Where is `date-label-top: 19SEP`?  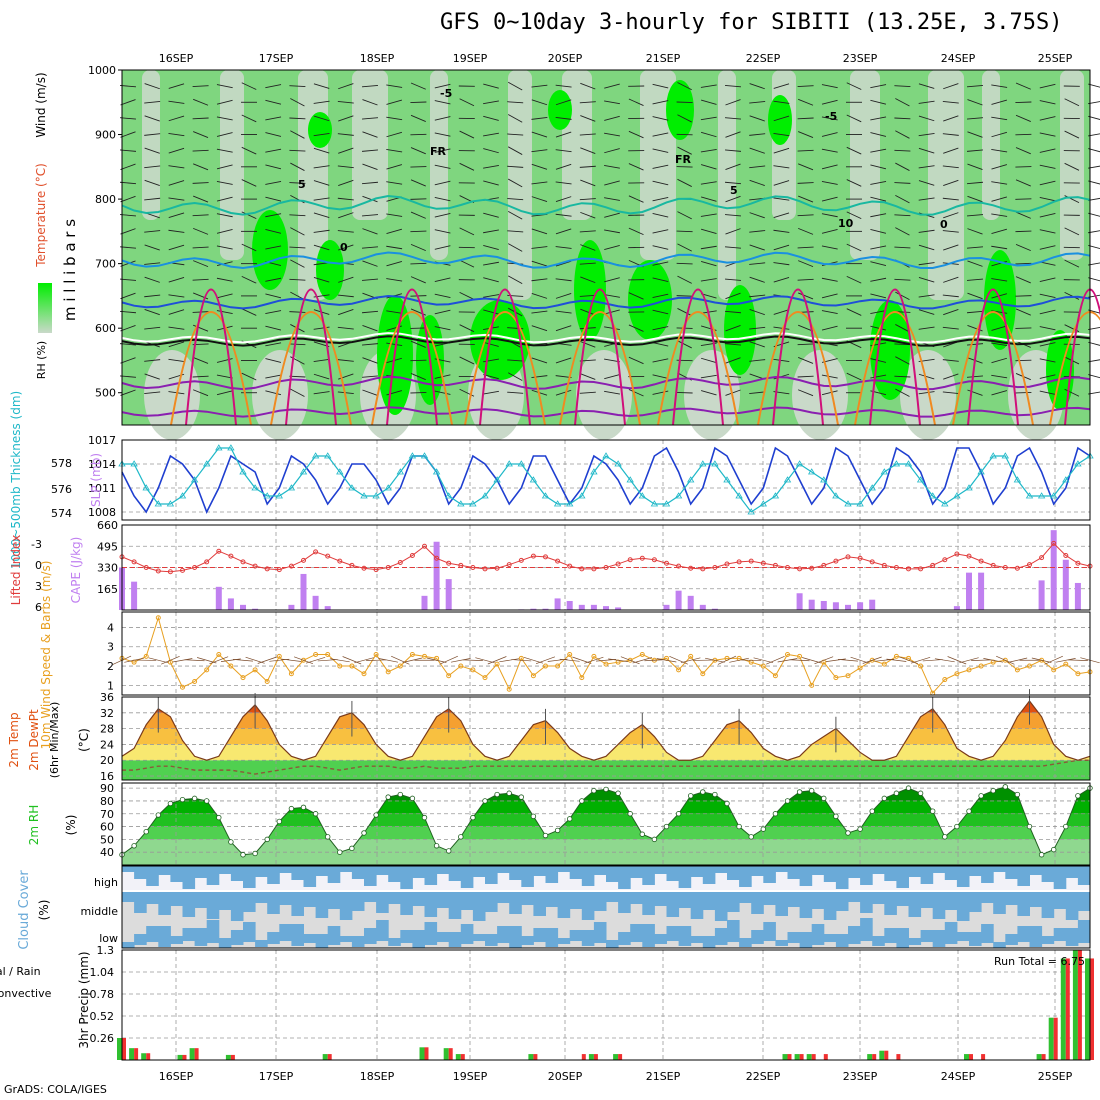 date-label-top: 19SEP is located at coordinates (470, 58).